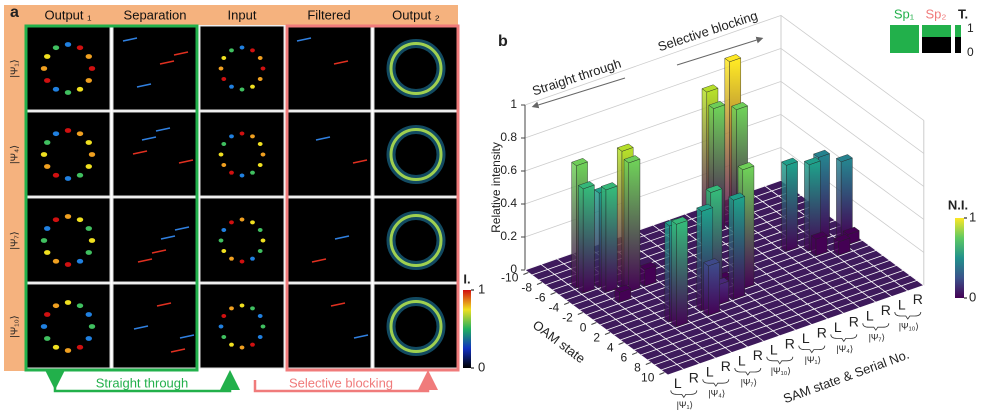 The image size is (984, 418). Describe the element at coordinates (846, 377) in the screenshot. I see `y-axis-title: SAM state & Serial No.` at that location.